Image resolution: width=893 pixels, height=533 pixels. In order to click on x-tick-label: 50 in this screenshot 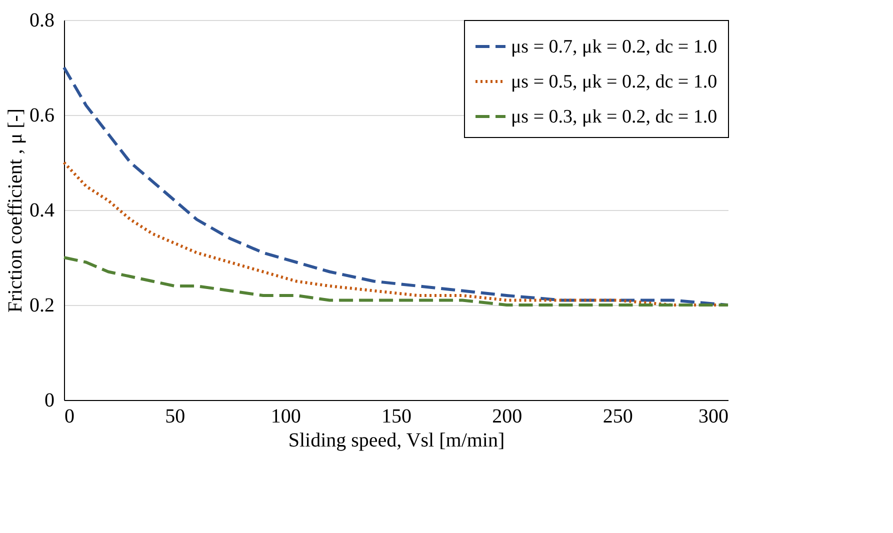, I will do `click(175, 417)`.